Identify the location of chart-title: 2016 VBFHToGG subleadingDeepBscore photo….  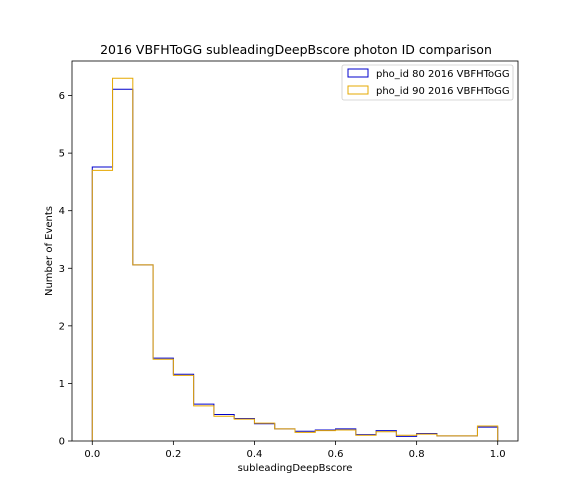
(296, 49).